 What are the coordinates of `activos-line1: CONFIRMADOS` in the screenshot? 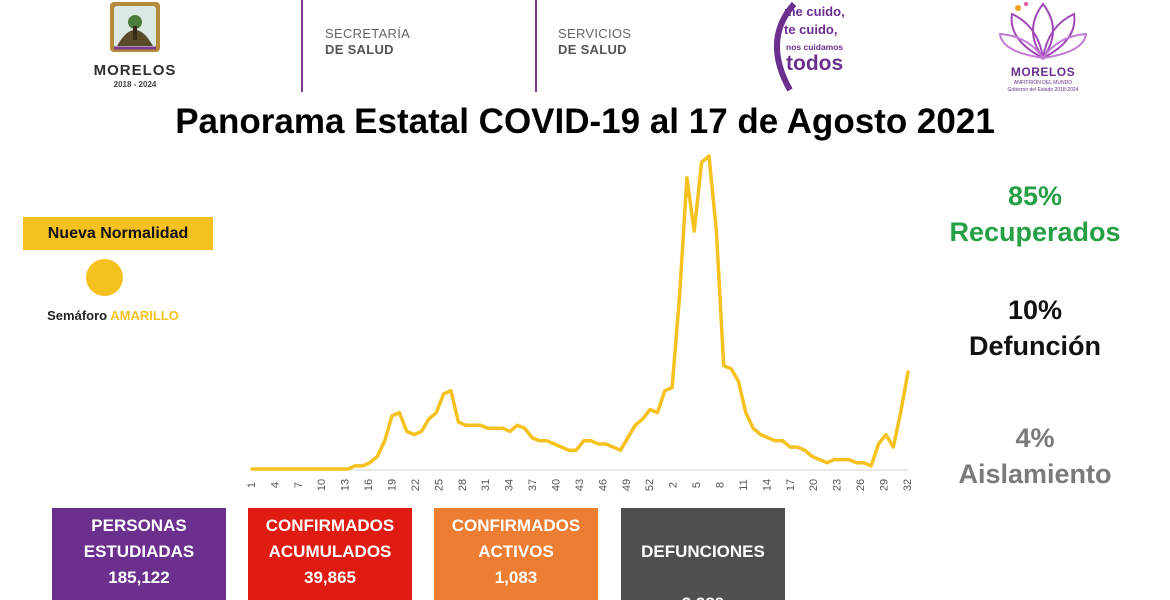 It's located at (516, 525).